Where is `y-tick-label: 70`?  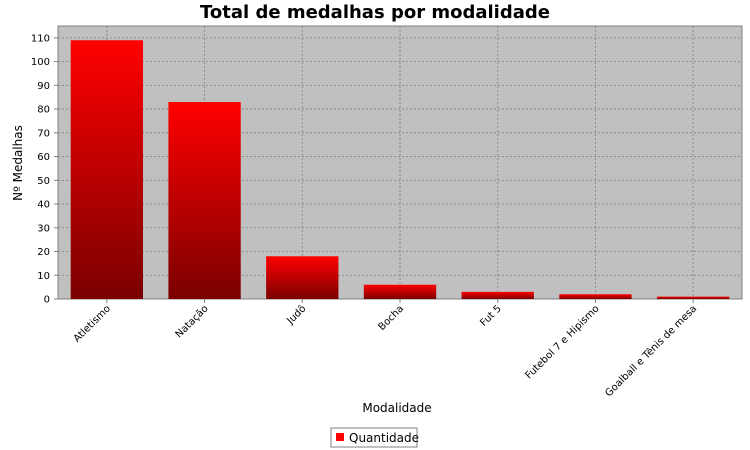 y-tick-label: 70 is located at coordinates (43, 133).